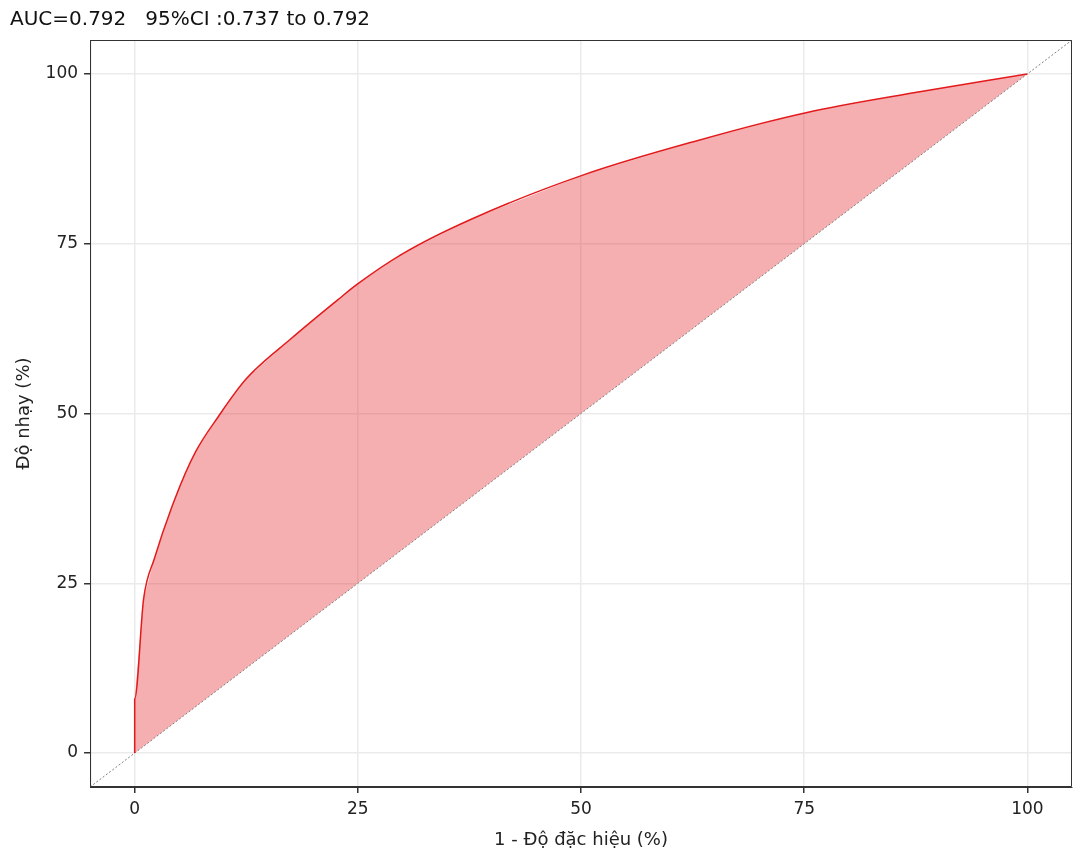 Image resolution: width=1074 pixels, height=859 pixels. Describe the element at coordinates (73, 751) in the screenshot. I see `y-tick-label: 0` at that location.